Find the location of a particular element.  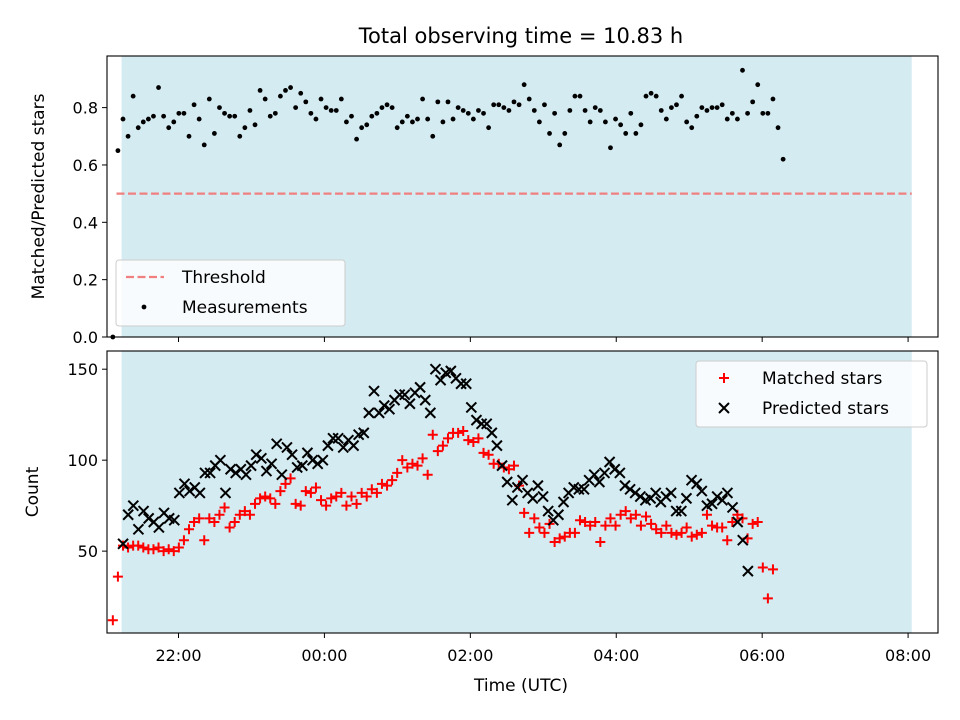

x-tick-label: 22:00 is located at coordinates (178, 655).